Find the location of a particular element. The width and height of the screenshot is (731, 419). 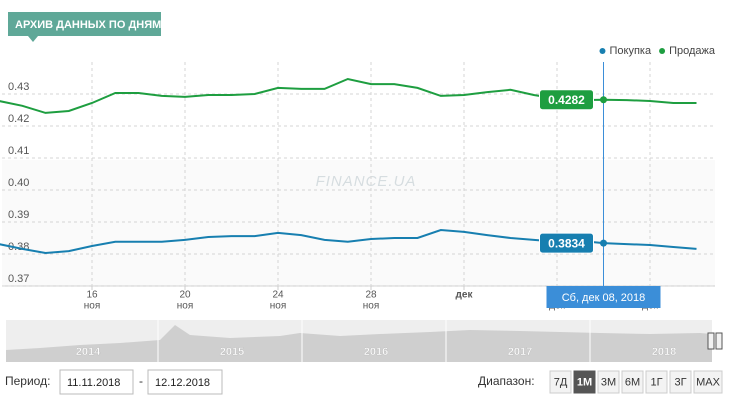

range-button-label: MAX is located at coordinates (708, 382).